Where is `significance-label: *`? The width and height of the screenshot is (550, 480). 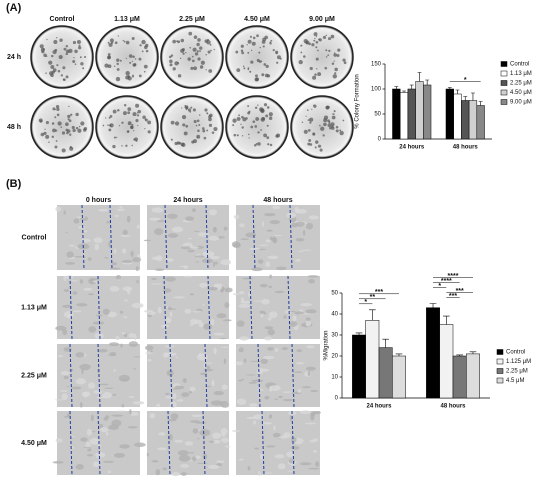 significance-label: * is located at coordinates (365, 302).